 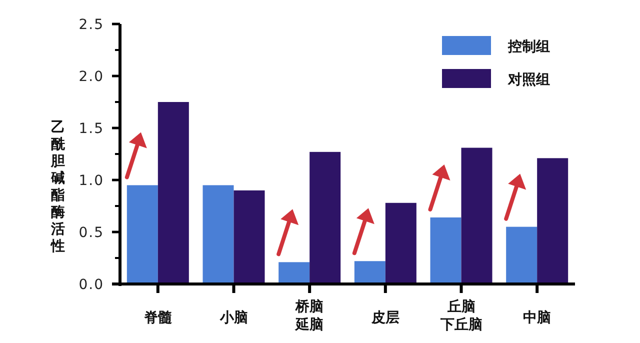 I want to click on legend: 对照组, so click(x=496, y=78).